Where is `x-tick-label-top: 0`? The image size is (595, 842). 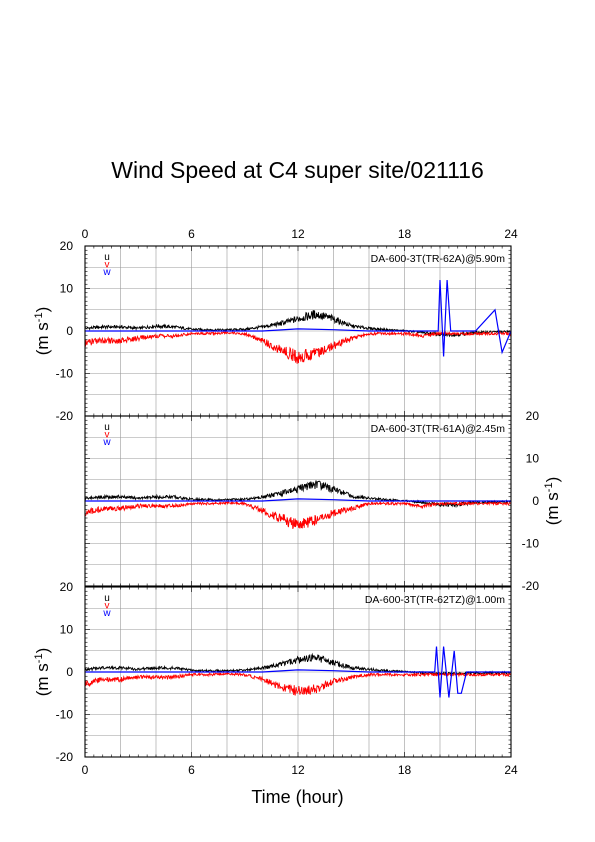 x-tick-label-top: 0 is located at coordinates (85, 234).